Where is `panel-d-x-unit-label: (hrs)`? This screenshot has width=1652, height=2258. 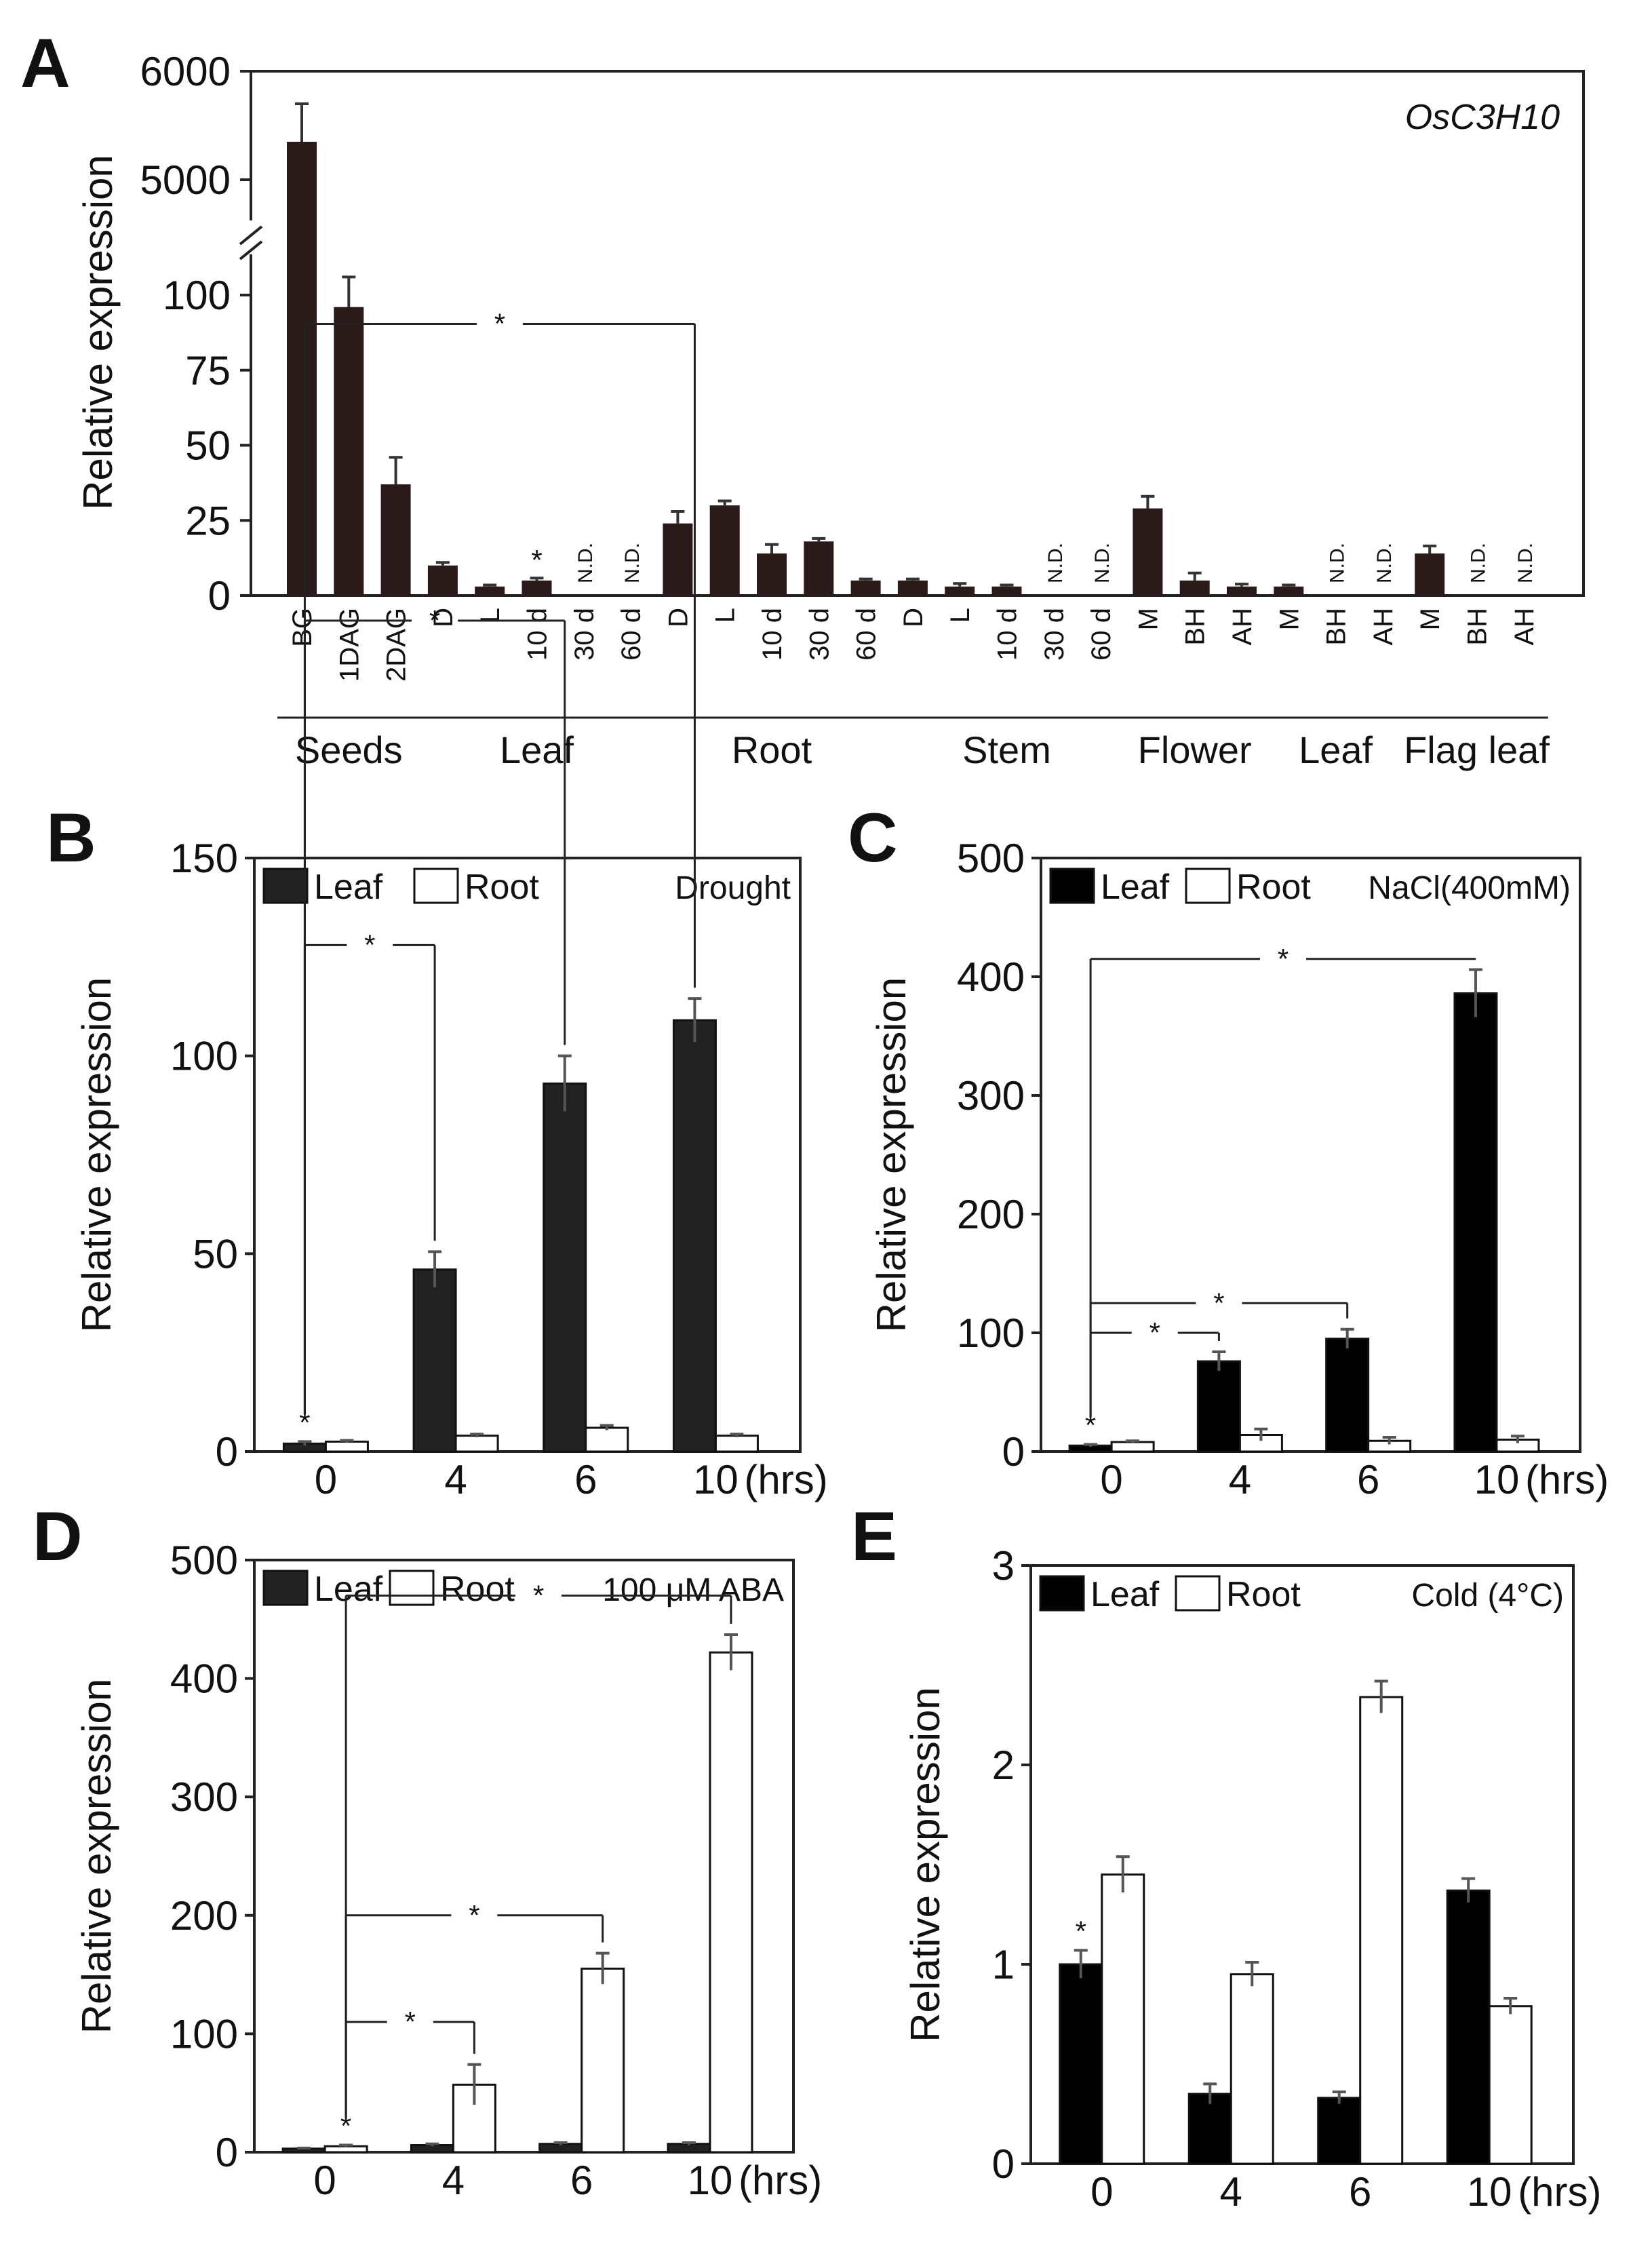 panel-d-x-unit-label: (hrs) is located at coordinates (780, 2180).